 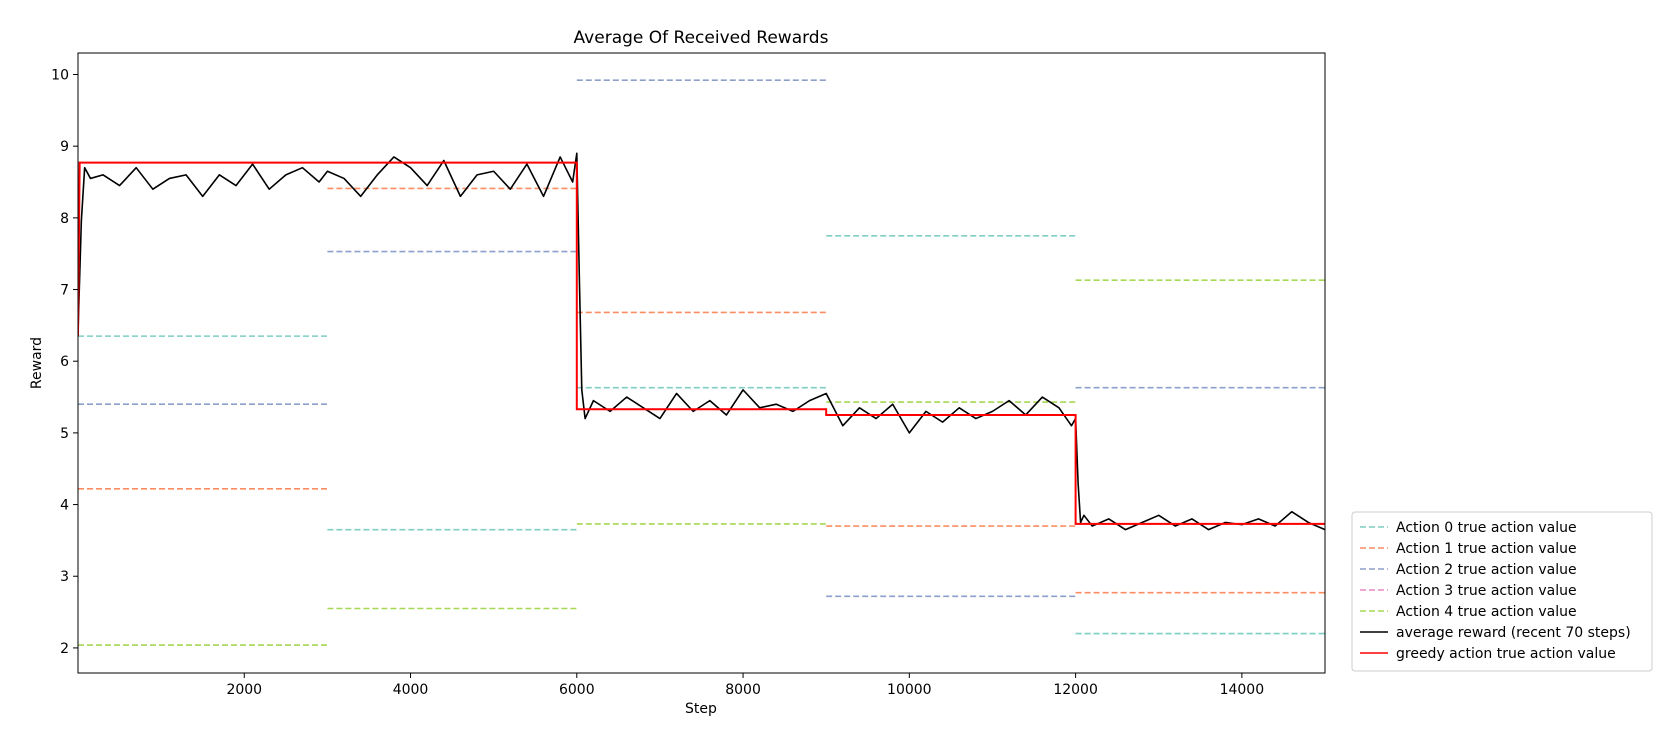 What do you see at coordinates (1486, 570) in the screenshot?
I see `legend-label: Action 2 true action value` at bounding box center [1486, 570].